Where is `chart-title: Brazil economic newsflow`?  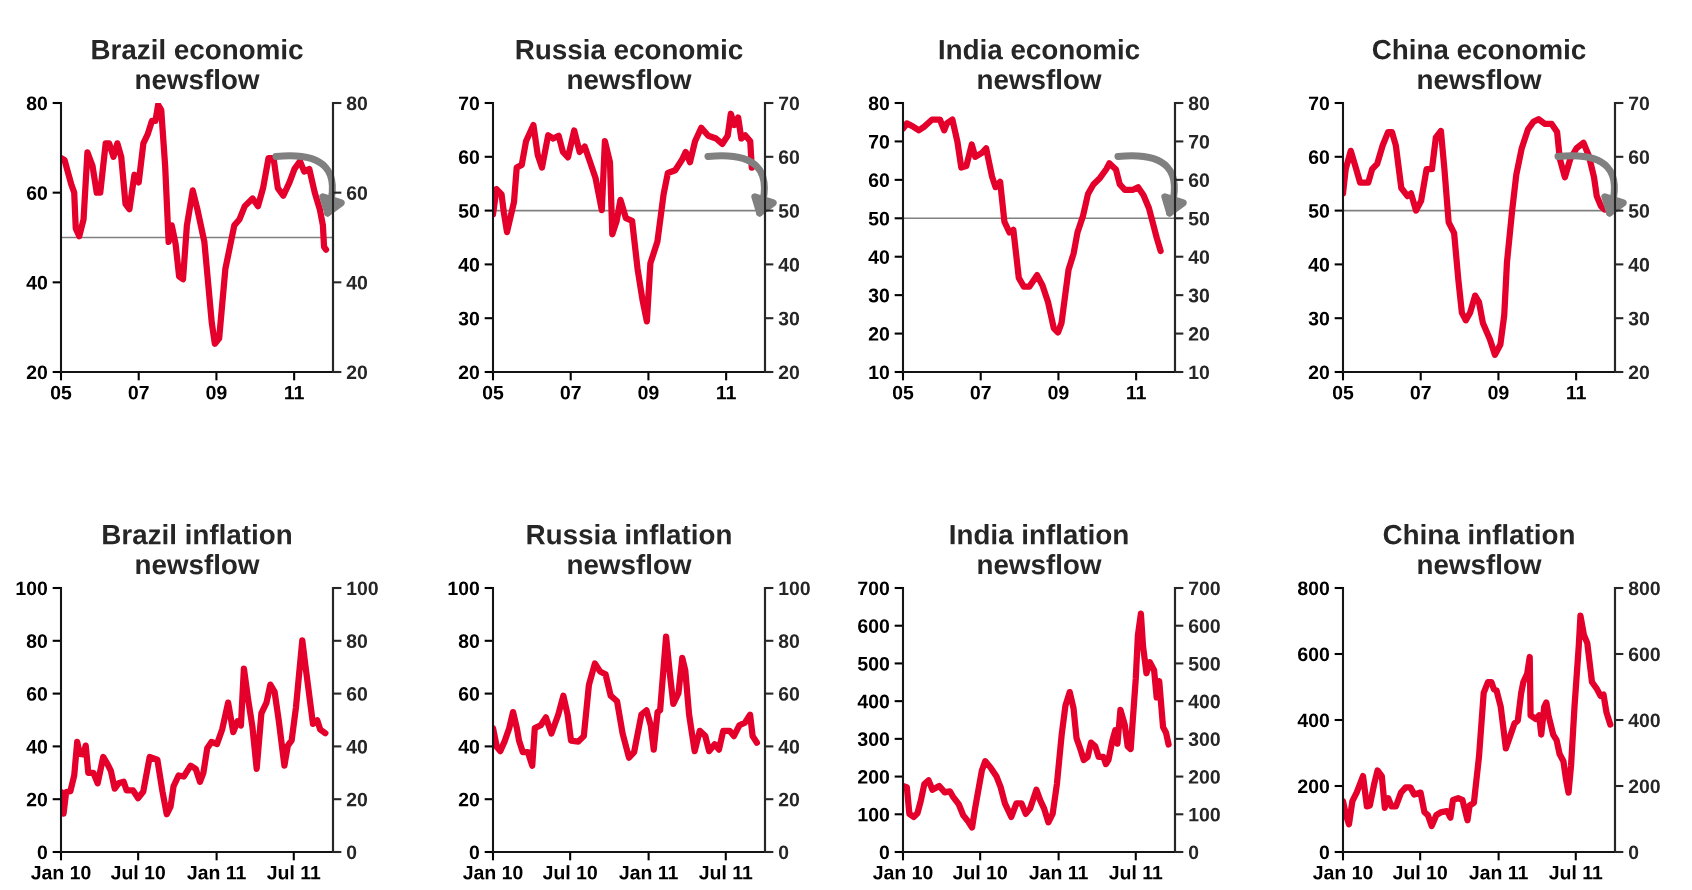 chart-title: Brazil economic newsflow is located at coordinates (197, 64).